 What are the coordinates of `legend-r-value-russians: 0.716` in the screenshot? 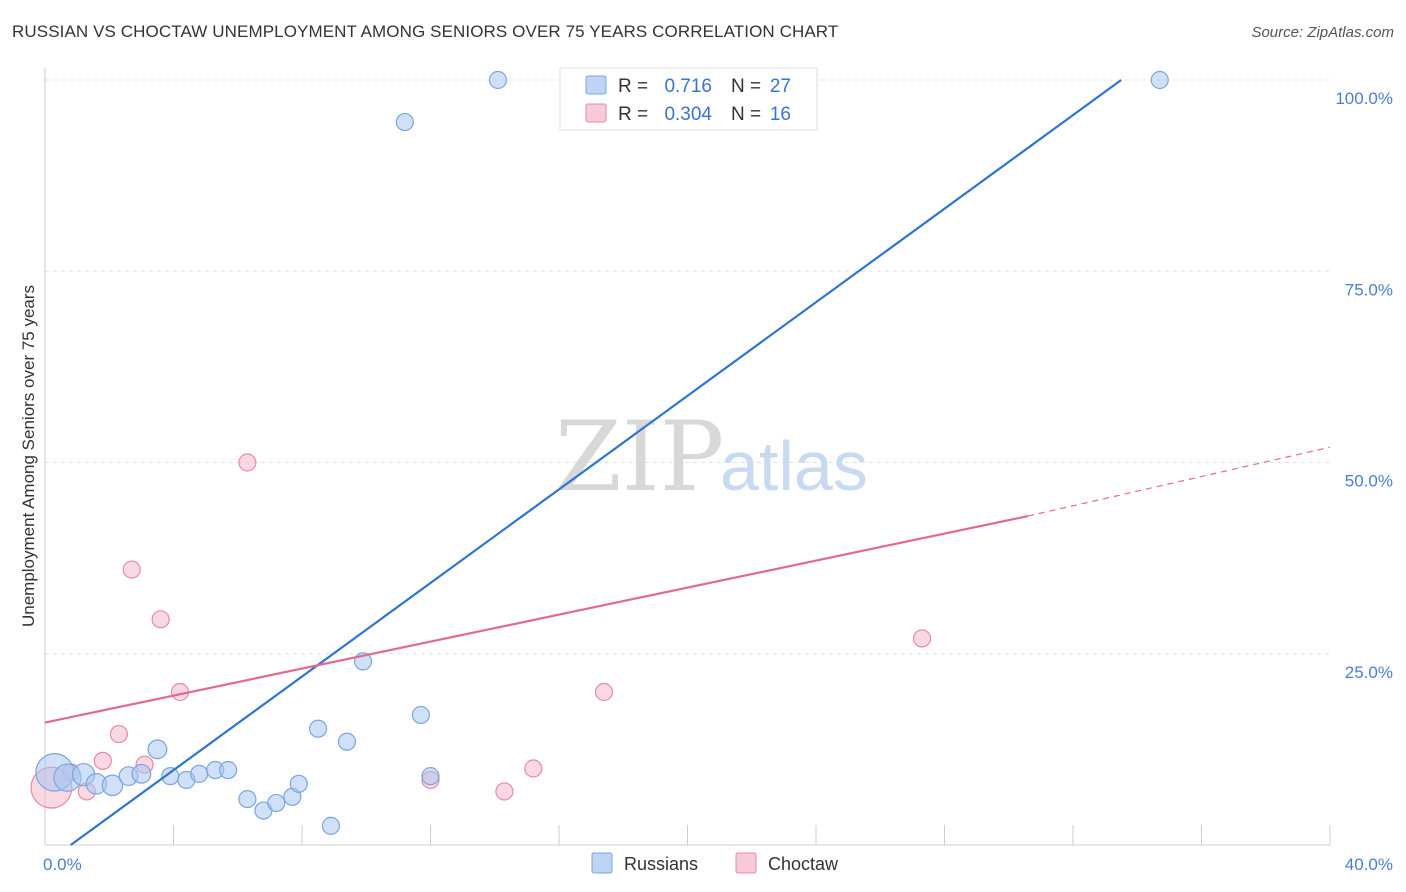 It's located at (688, 86).